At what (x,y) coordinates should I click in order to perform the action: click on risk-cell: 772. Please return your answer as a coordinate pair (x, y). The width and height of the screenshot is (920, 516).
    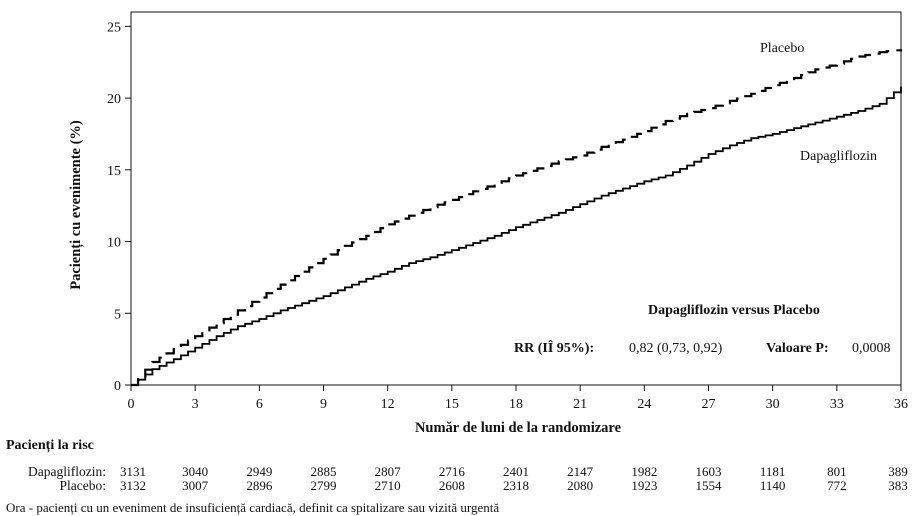
    Looking at the image, I should click on (837, 485).